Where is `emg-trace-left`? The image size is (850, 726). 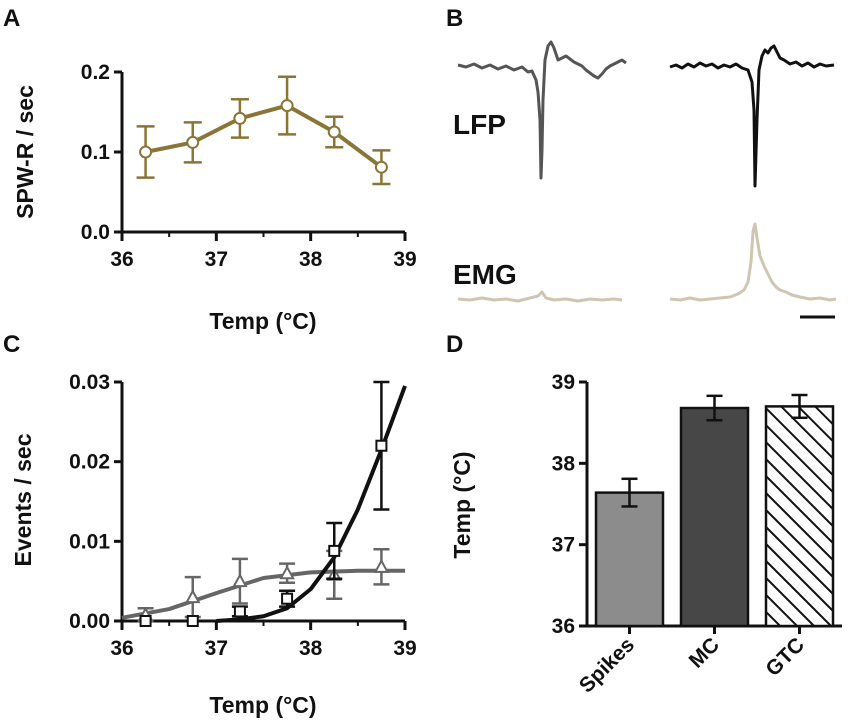 emg-trace-left is located at coordinates (540, 296).